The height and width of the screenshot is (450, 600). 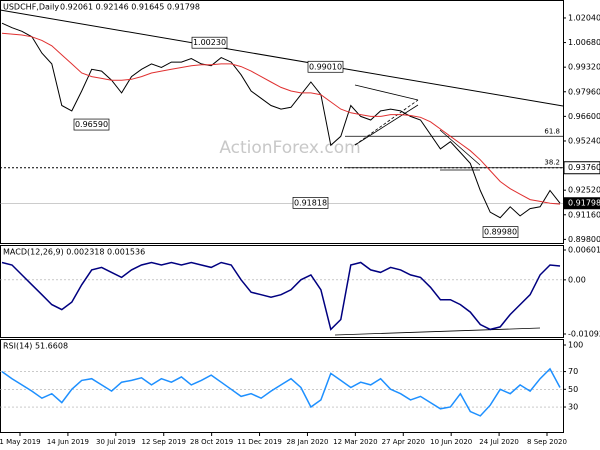 I want to click on x-tick-label: 24 Jul 2020, so click(x=499, y=442).